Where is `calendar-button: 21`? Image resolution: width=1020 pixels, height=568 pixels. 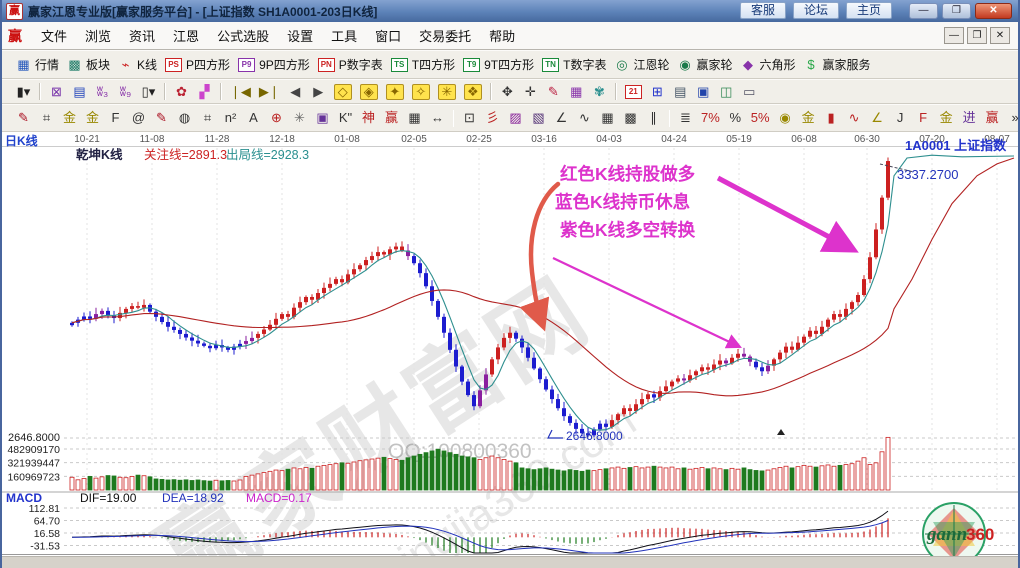
calendar-button: 21 is located at coordinates (633, 92).